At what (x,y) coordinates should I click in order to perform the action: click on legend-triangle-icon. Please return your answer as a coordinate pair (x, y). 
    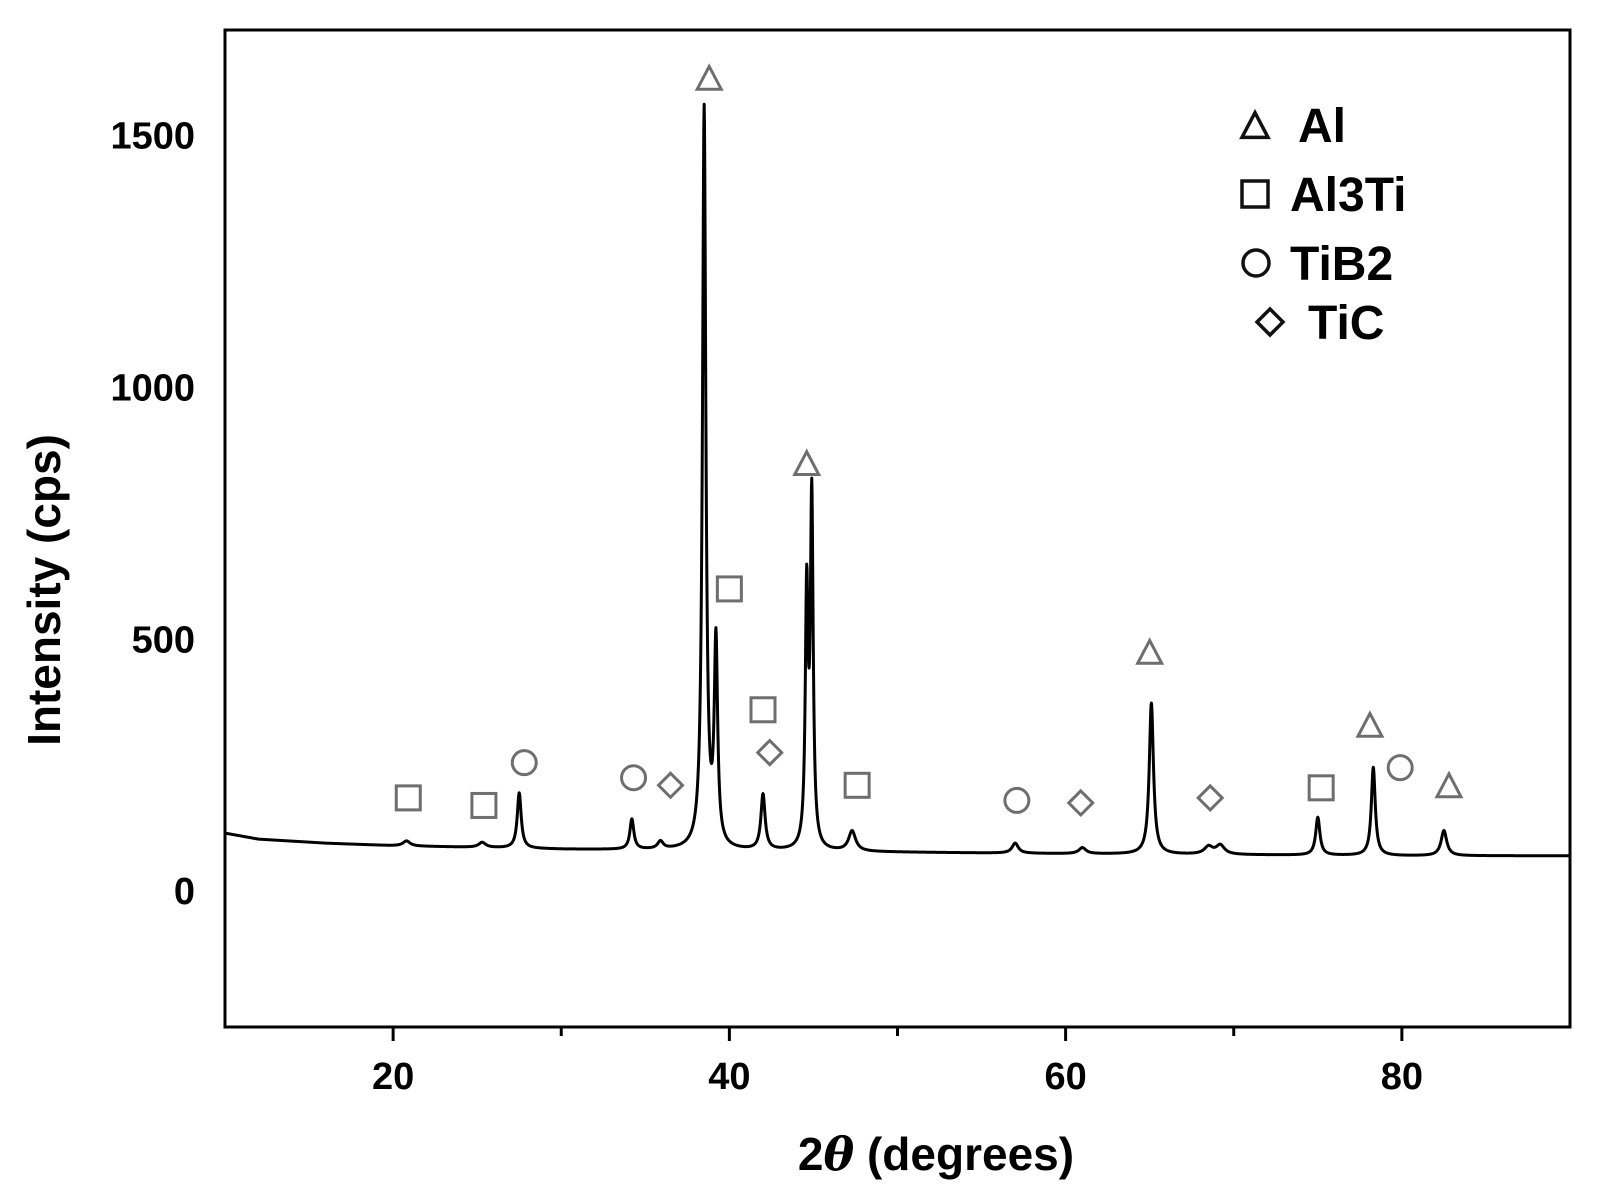
    Looking at the image, I should click on (1255, 124).